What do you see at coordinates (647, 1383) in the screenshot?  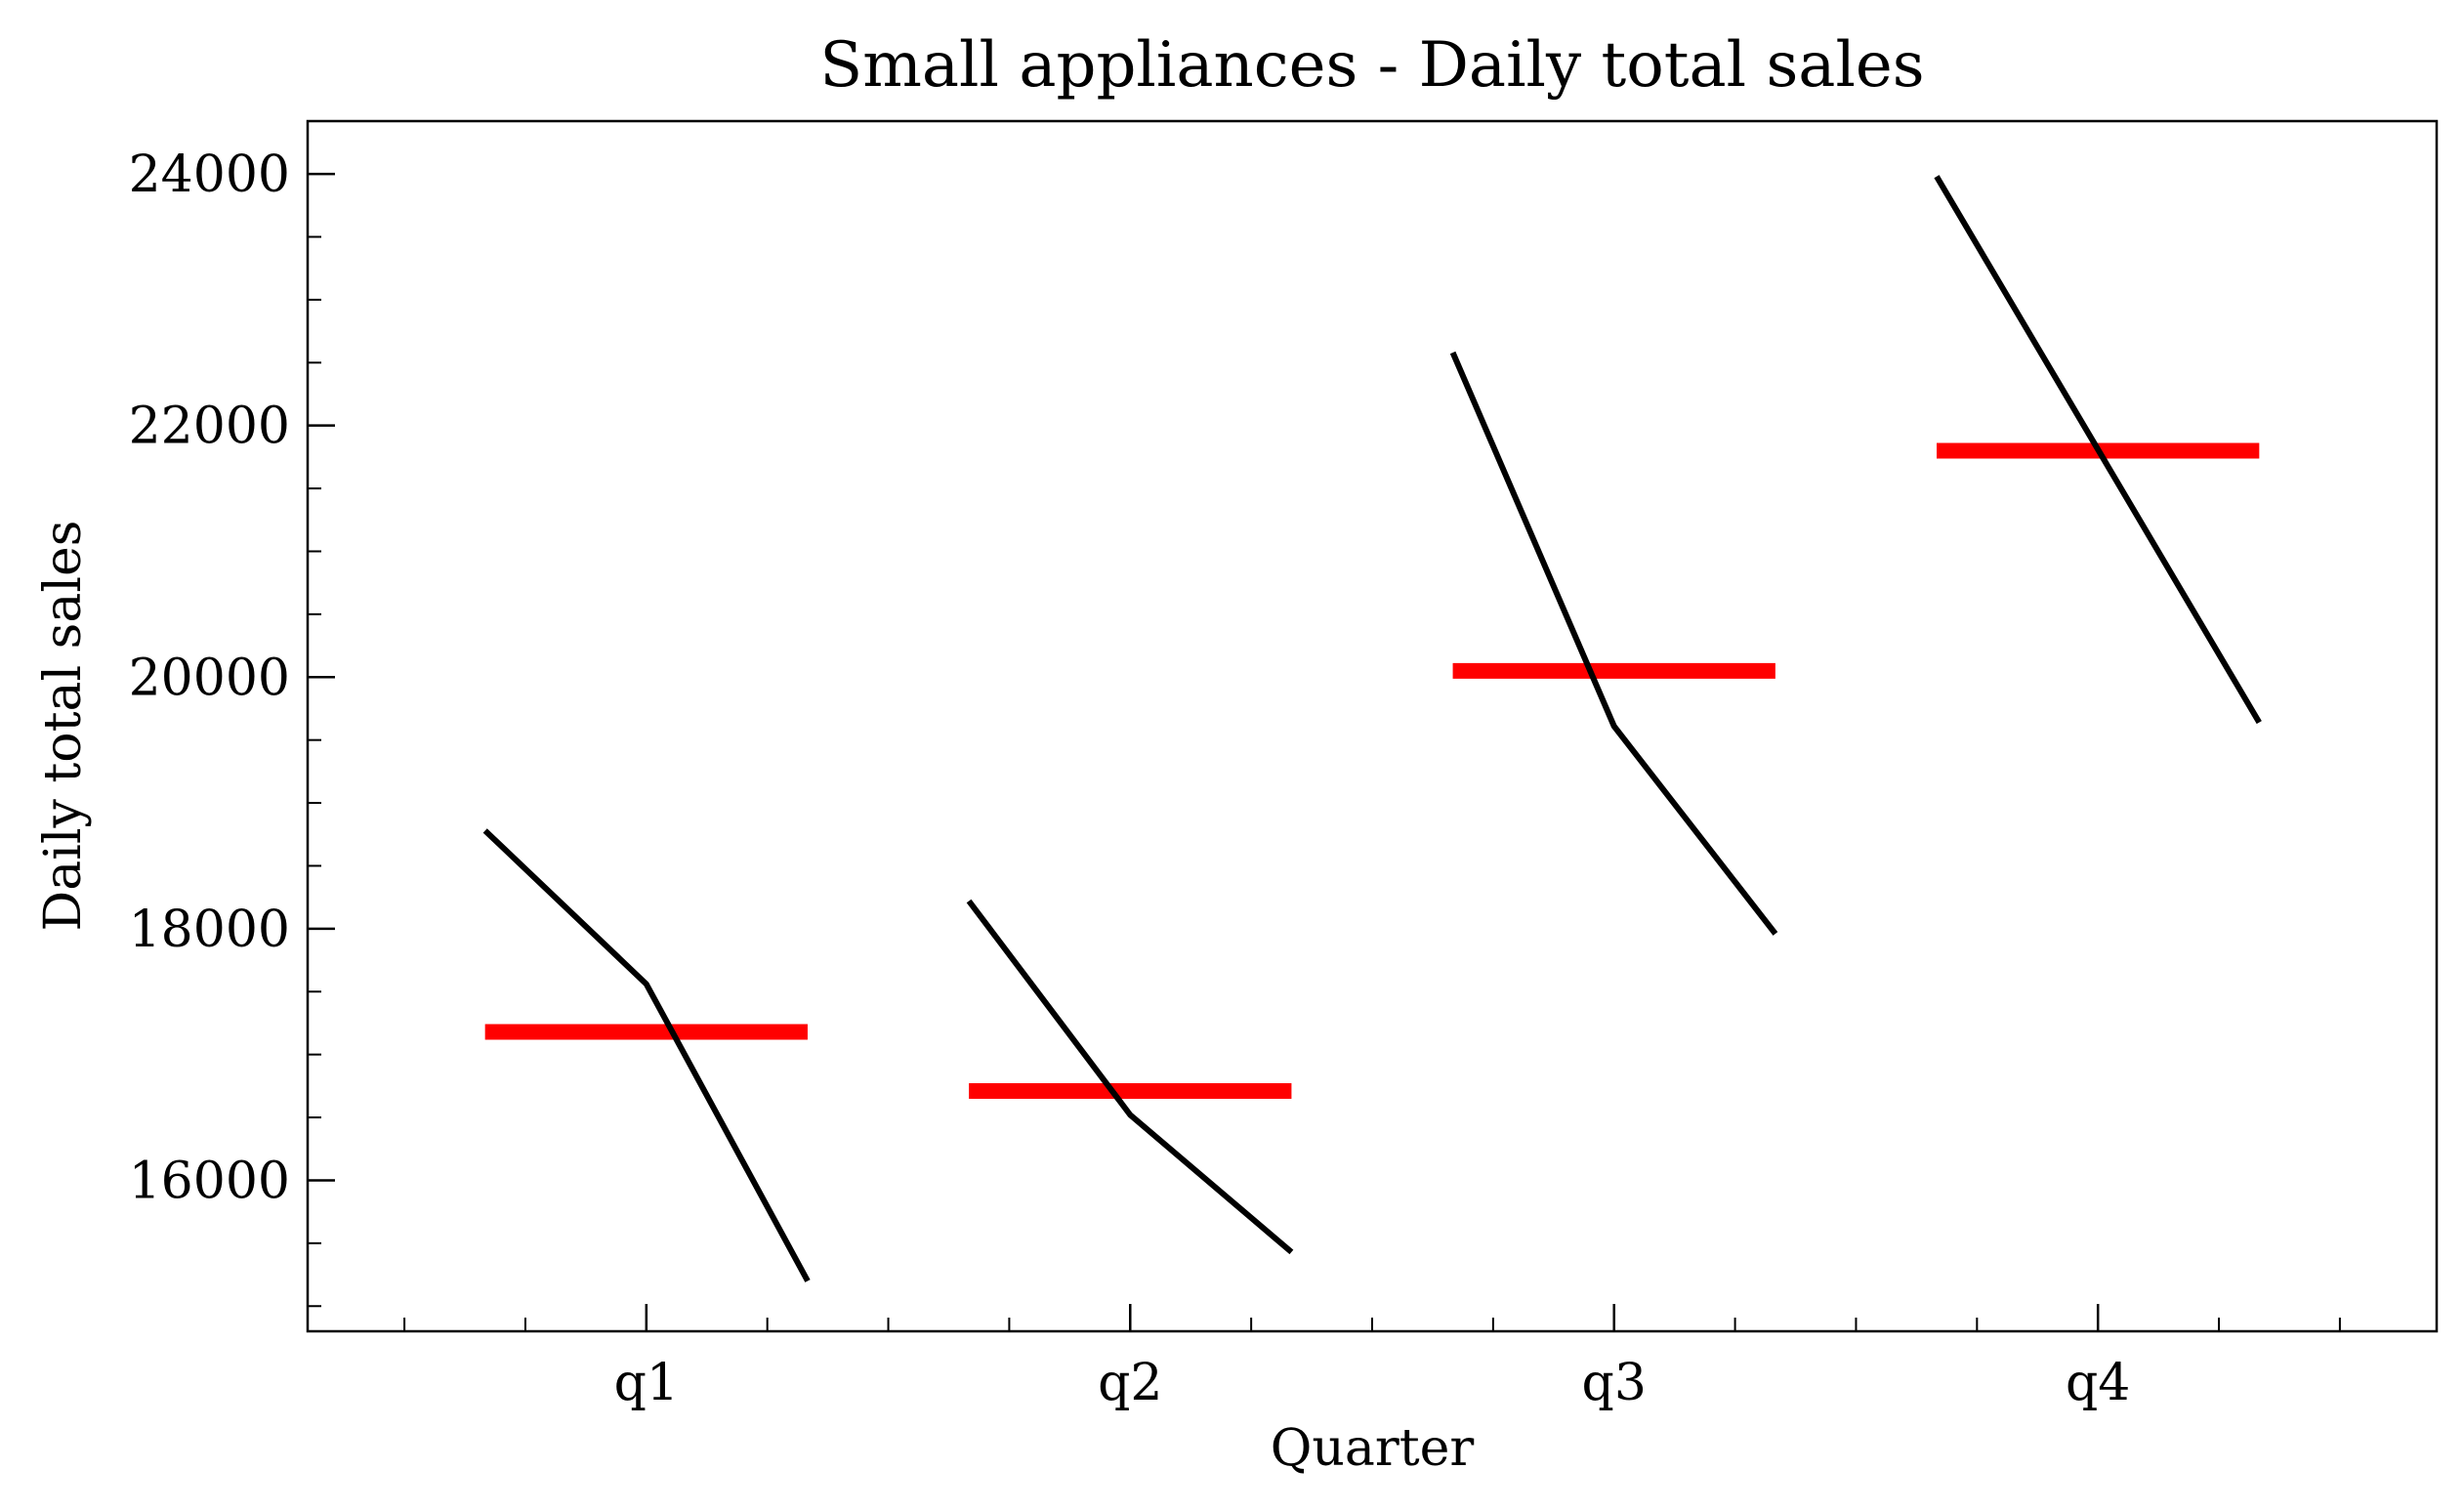 I see `x-tick-label: q1` at bounding box center [647, 1383].